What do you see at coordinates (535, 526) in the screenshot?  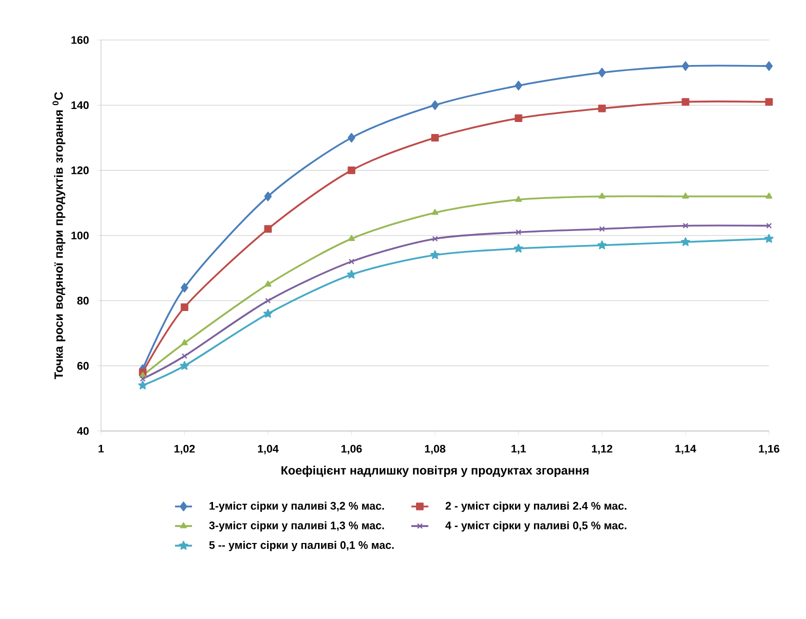 I see `legend-label: 4 - уміст сірки у паливі 0,5 % мас.` at bounding box center [535, 526].